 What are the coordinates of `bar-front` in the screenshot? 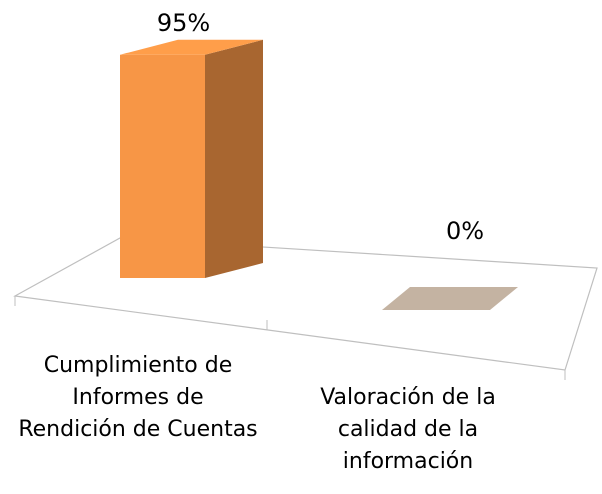 It's located at (162, 166).